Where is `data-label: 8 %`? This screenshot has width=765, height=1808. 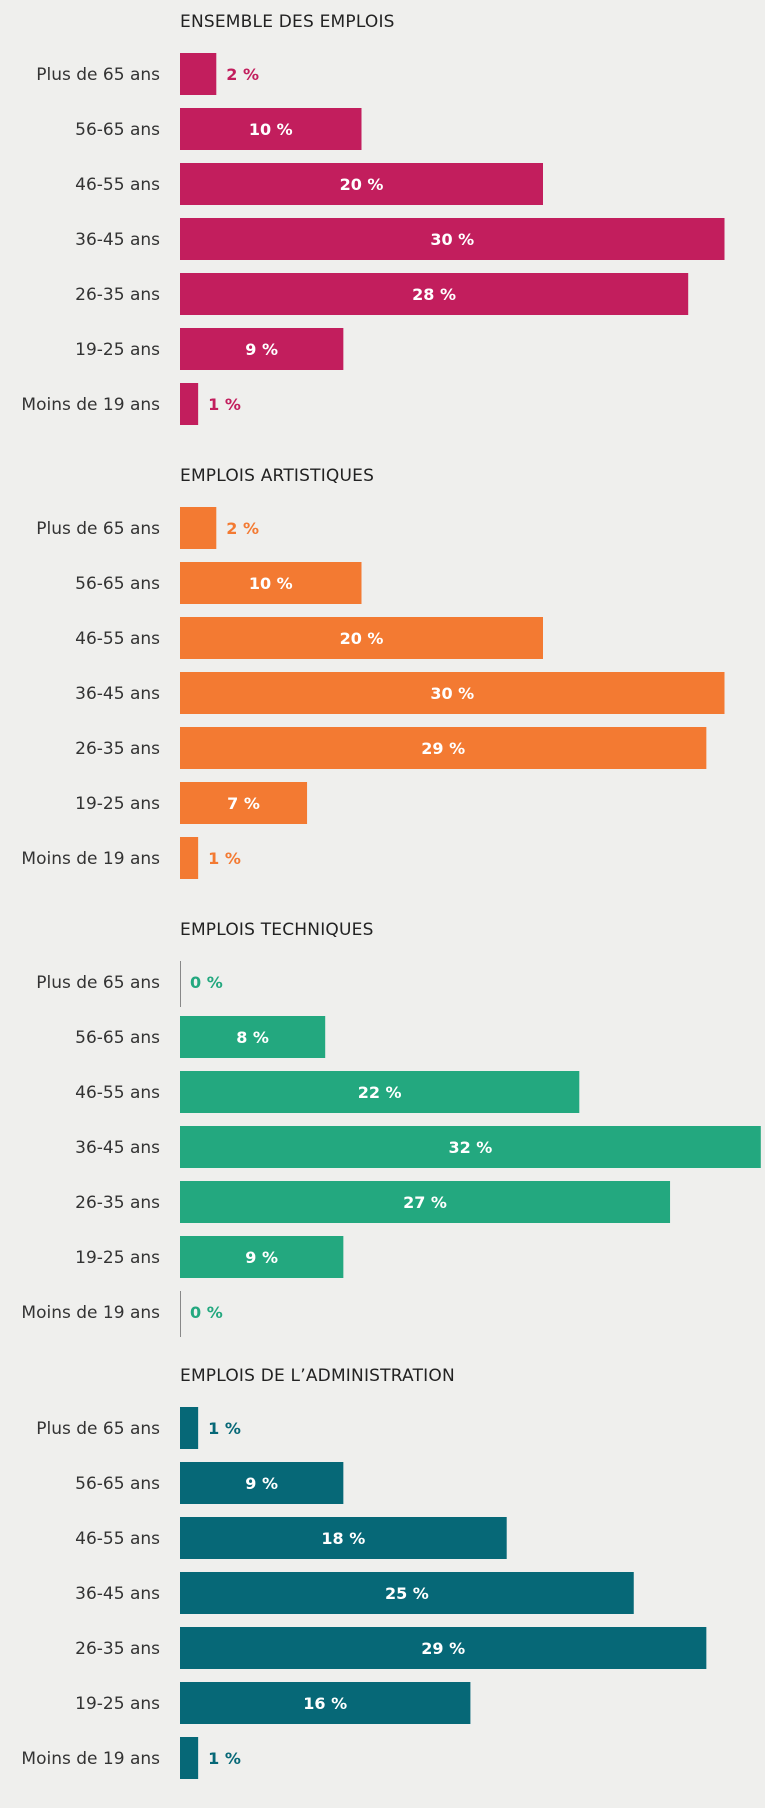 data-label: 8 % is located at coordinates (252, 1037).